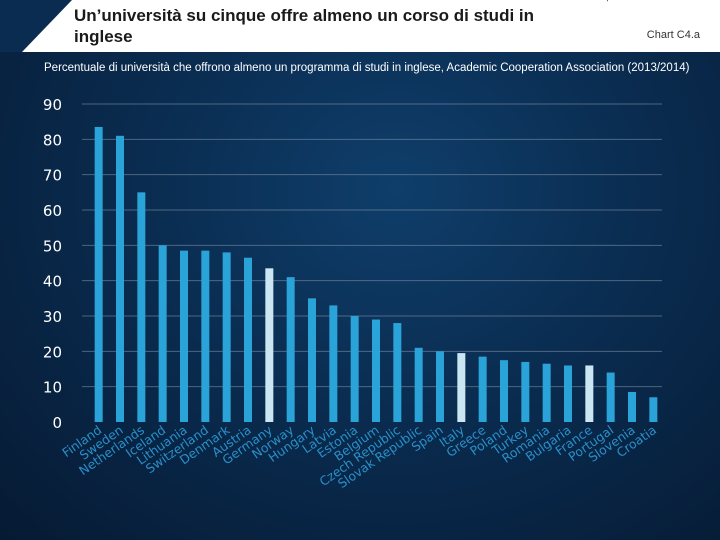 The height and width of the screenshot is (540, 720). Describe the element at coordinates (52, 176) in the screenshot. I see `y-tick-label: 70` at that location.